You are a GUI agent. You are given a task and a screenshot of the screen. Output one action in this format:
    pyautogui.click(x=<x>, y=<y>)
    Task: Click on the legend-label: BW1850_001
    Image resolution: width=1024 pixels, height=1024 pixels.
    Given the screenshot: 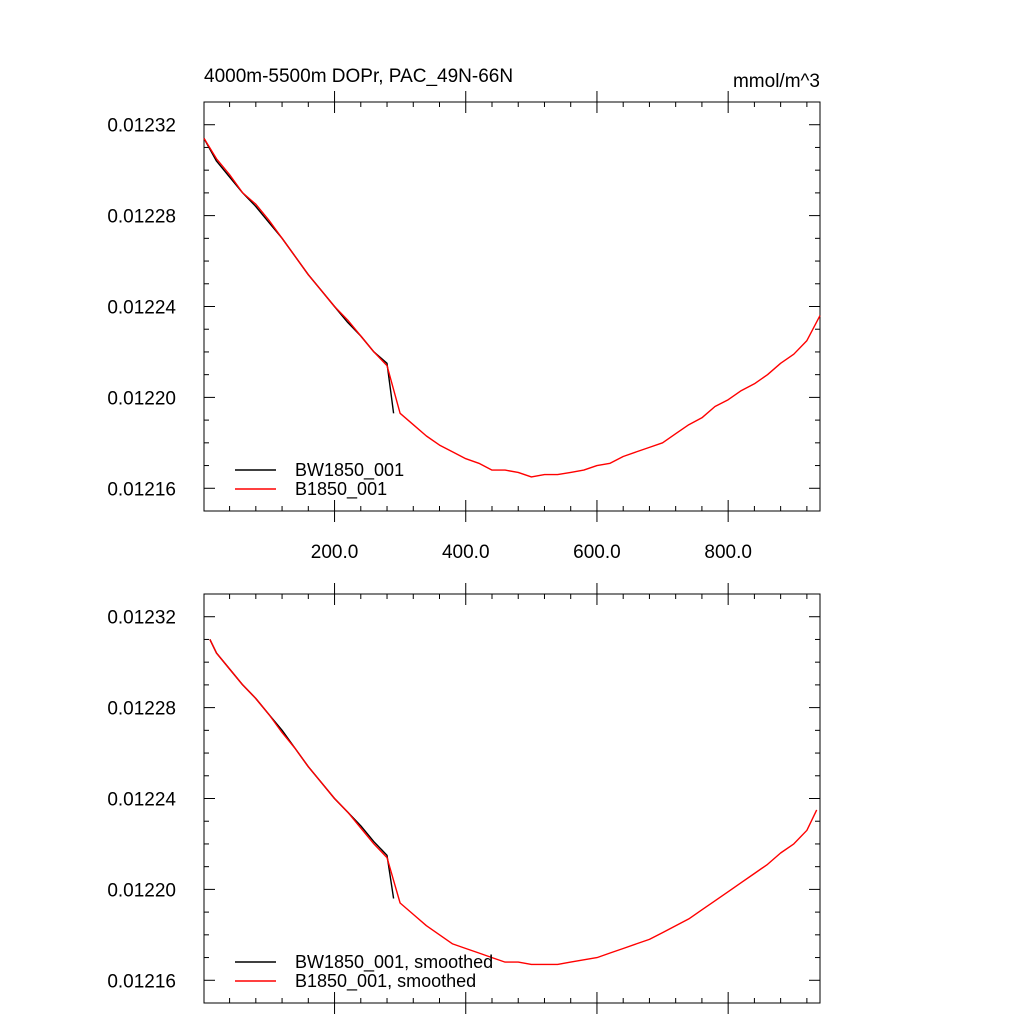 What is the action you would take?
    pyautogui.click(x=349, y=470)
    